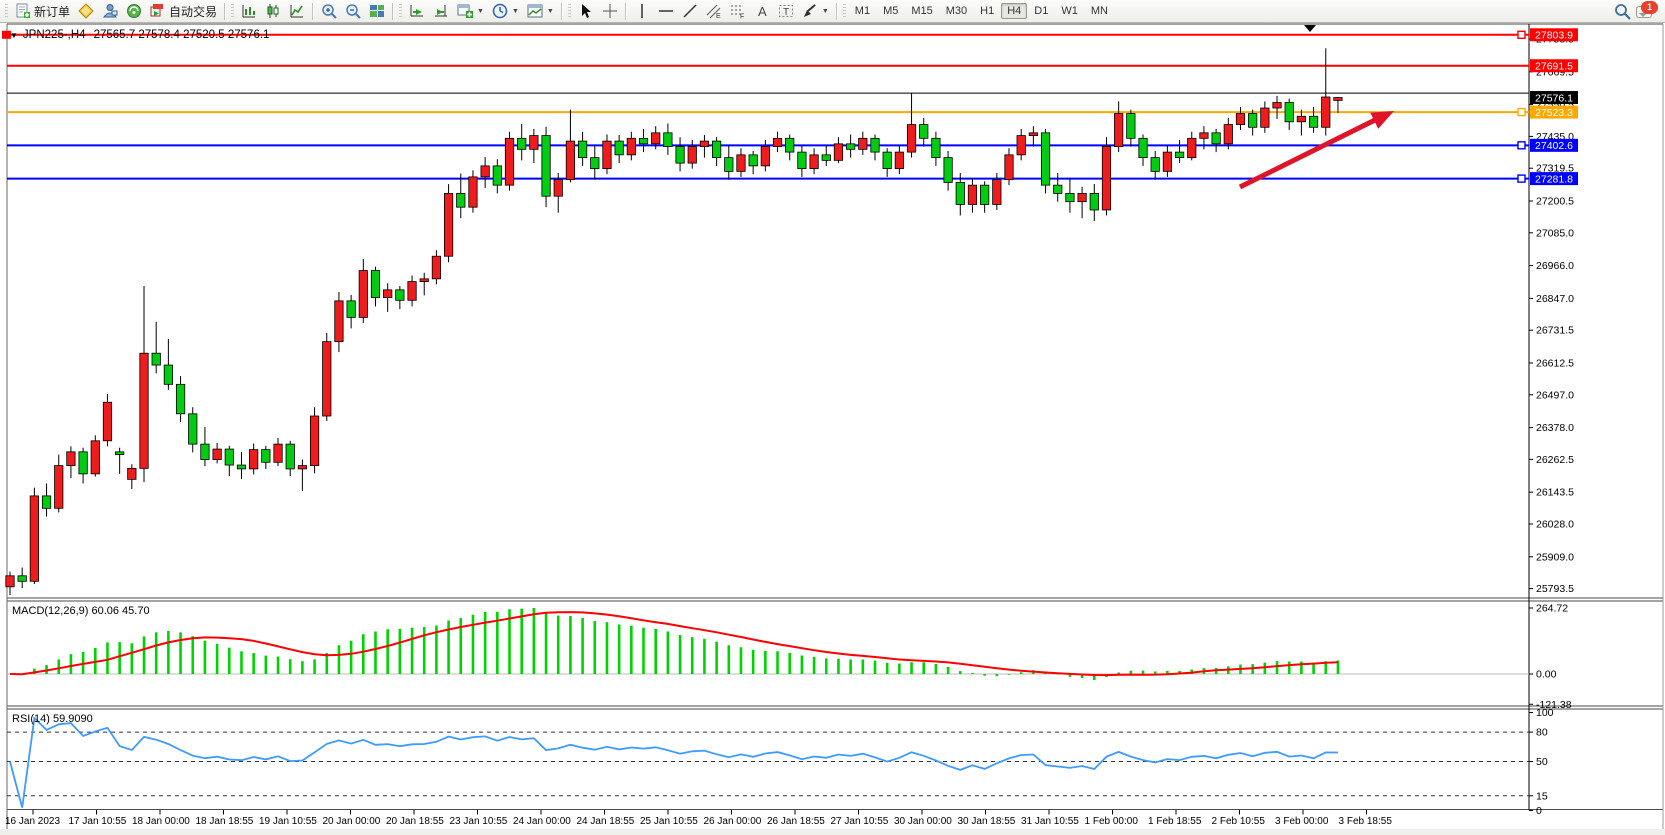  Describe the element at coordinates (479, 821) in the screenshot. I see `time-axis-label: 23 Jan 10:55` at that location.